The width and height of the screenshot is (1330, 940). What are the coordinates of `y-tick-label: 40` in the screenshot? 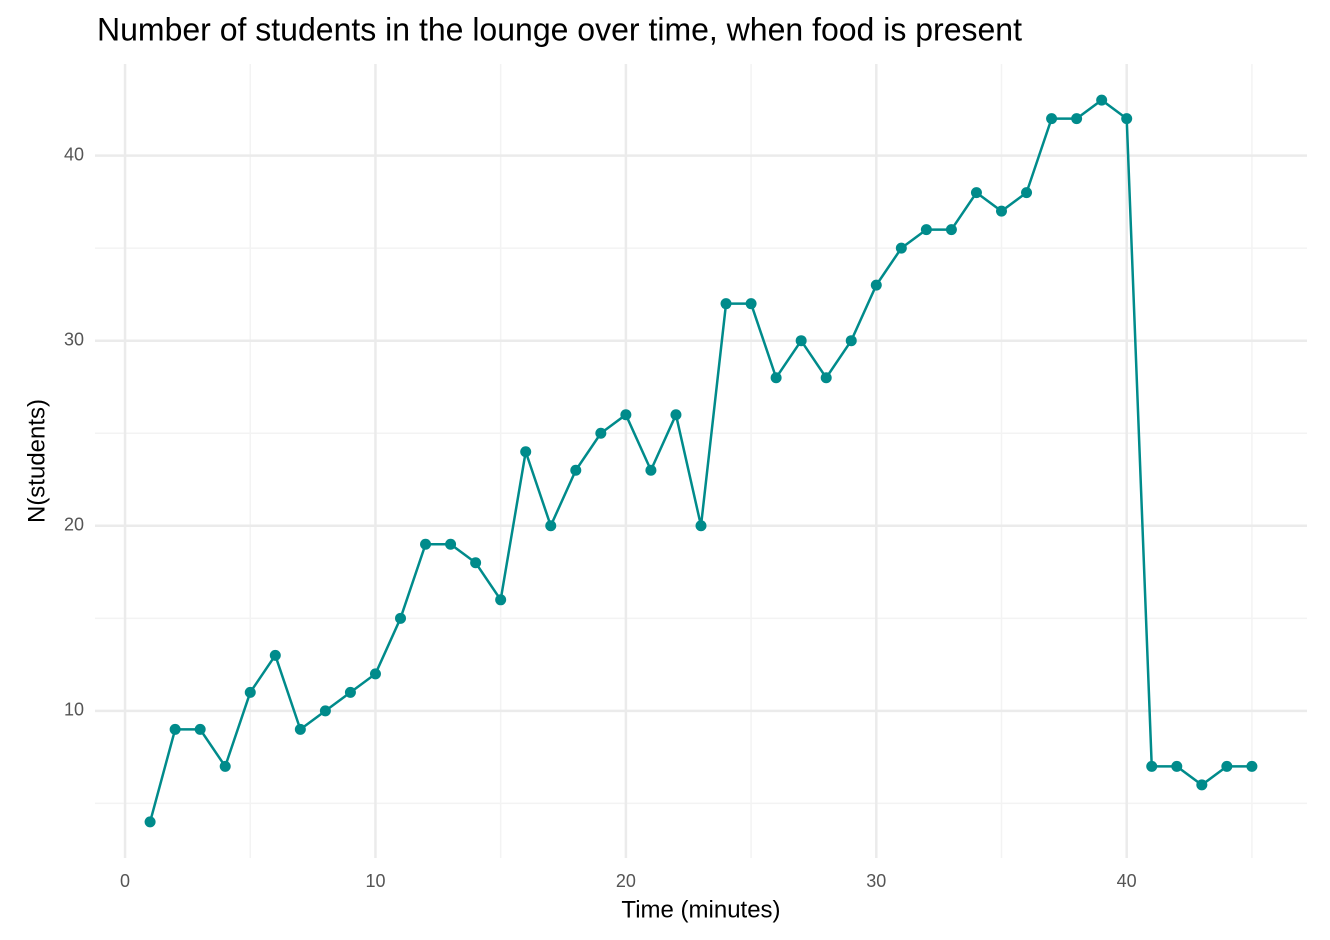 It's located at (74, 154).